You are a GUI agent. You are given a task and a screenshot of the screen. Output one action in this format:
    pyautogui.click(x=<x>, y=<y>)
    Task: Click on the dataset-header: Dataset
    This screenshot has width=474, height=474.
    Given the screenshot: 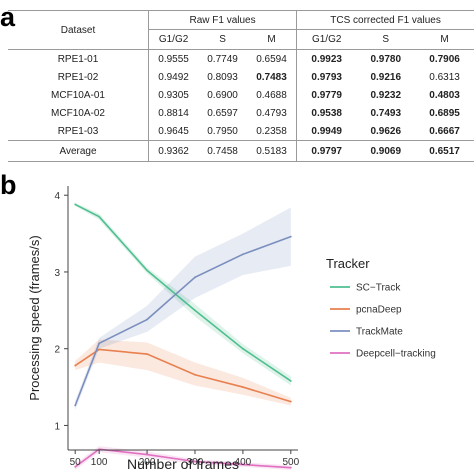 What is the action you would take?
    pyautogui.click(x=78, y=30)
    